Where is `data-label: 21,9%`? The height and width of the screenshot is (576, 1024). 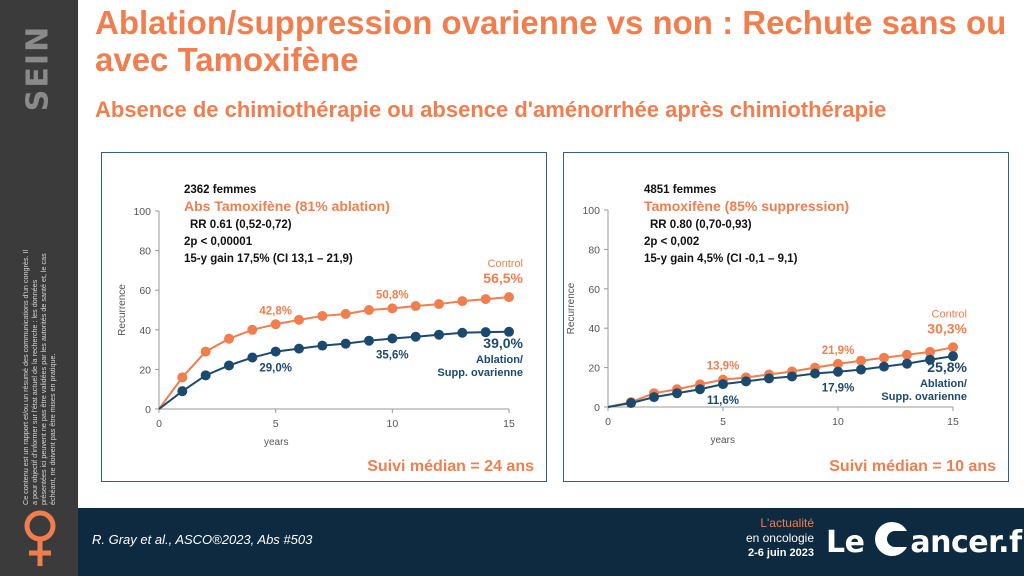
data-label: 21,9% is located at coordinates (838, 351).